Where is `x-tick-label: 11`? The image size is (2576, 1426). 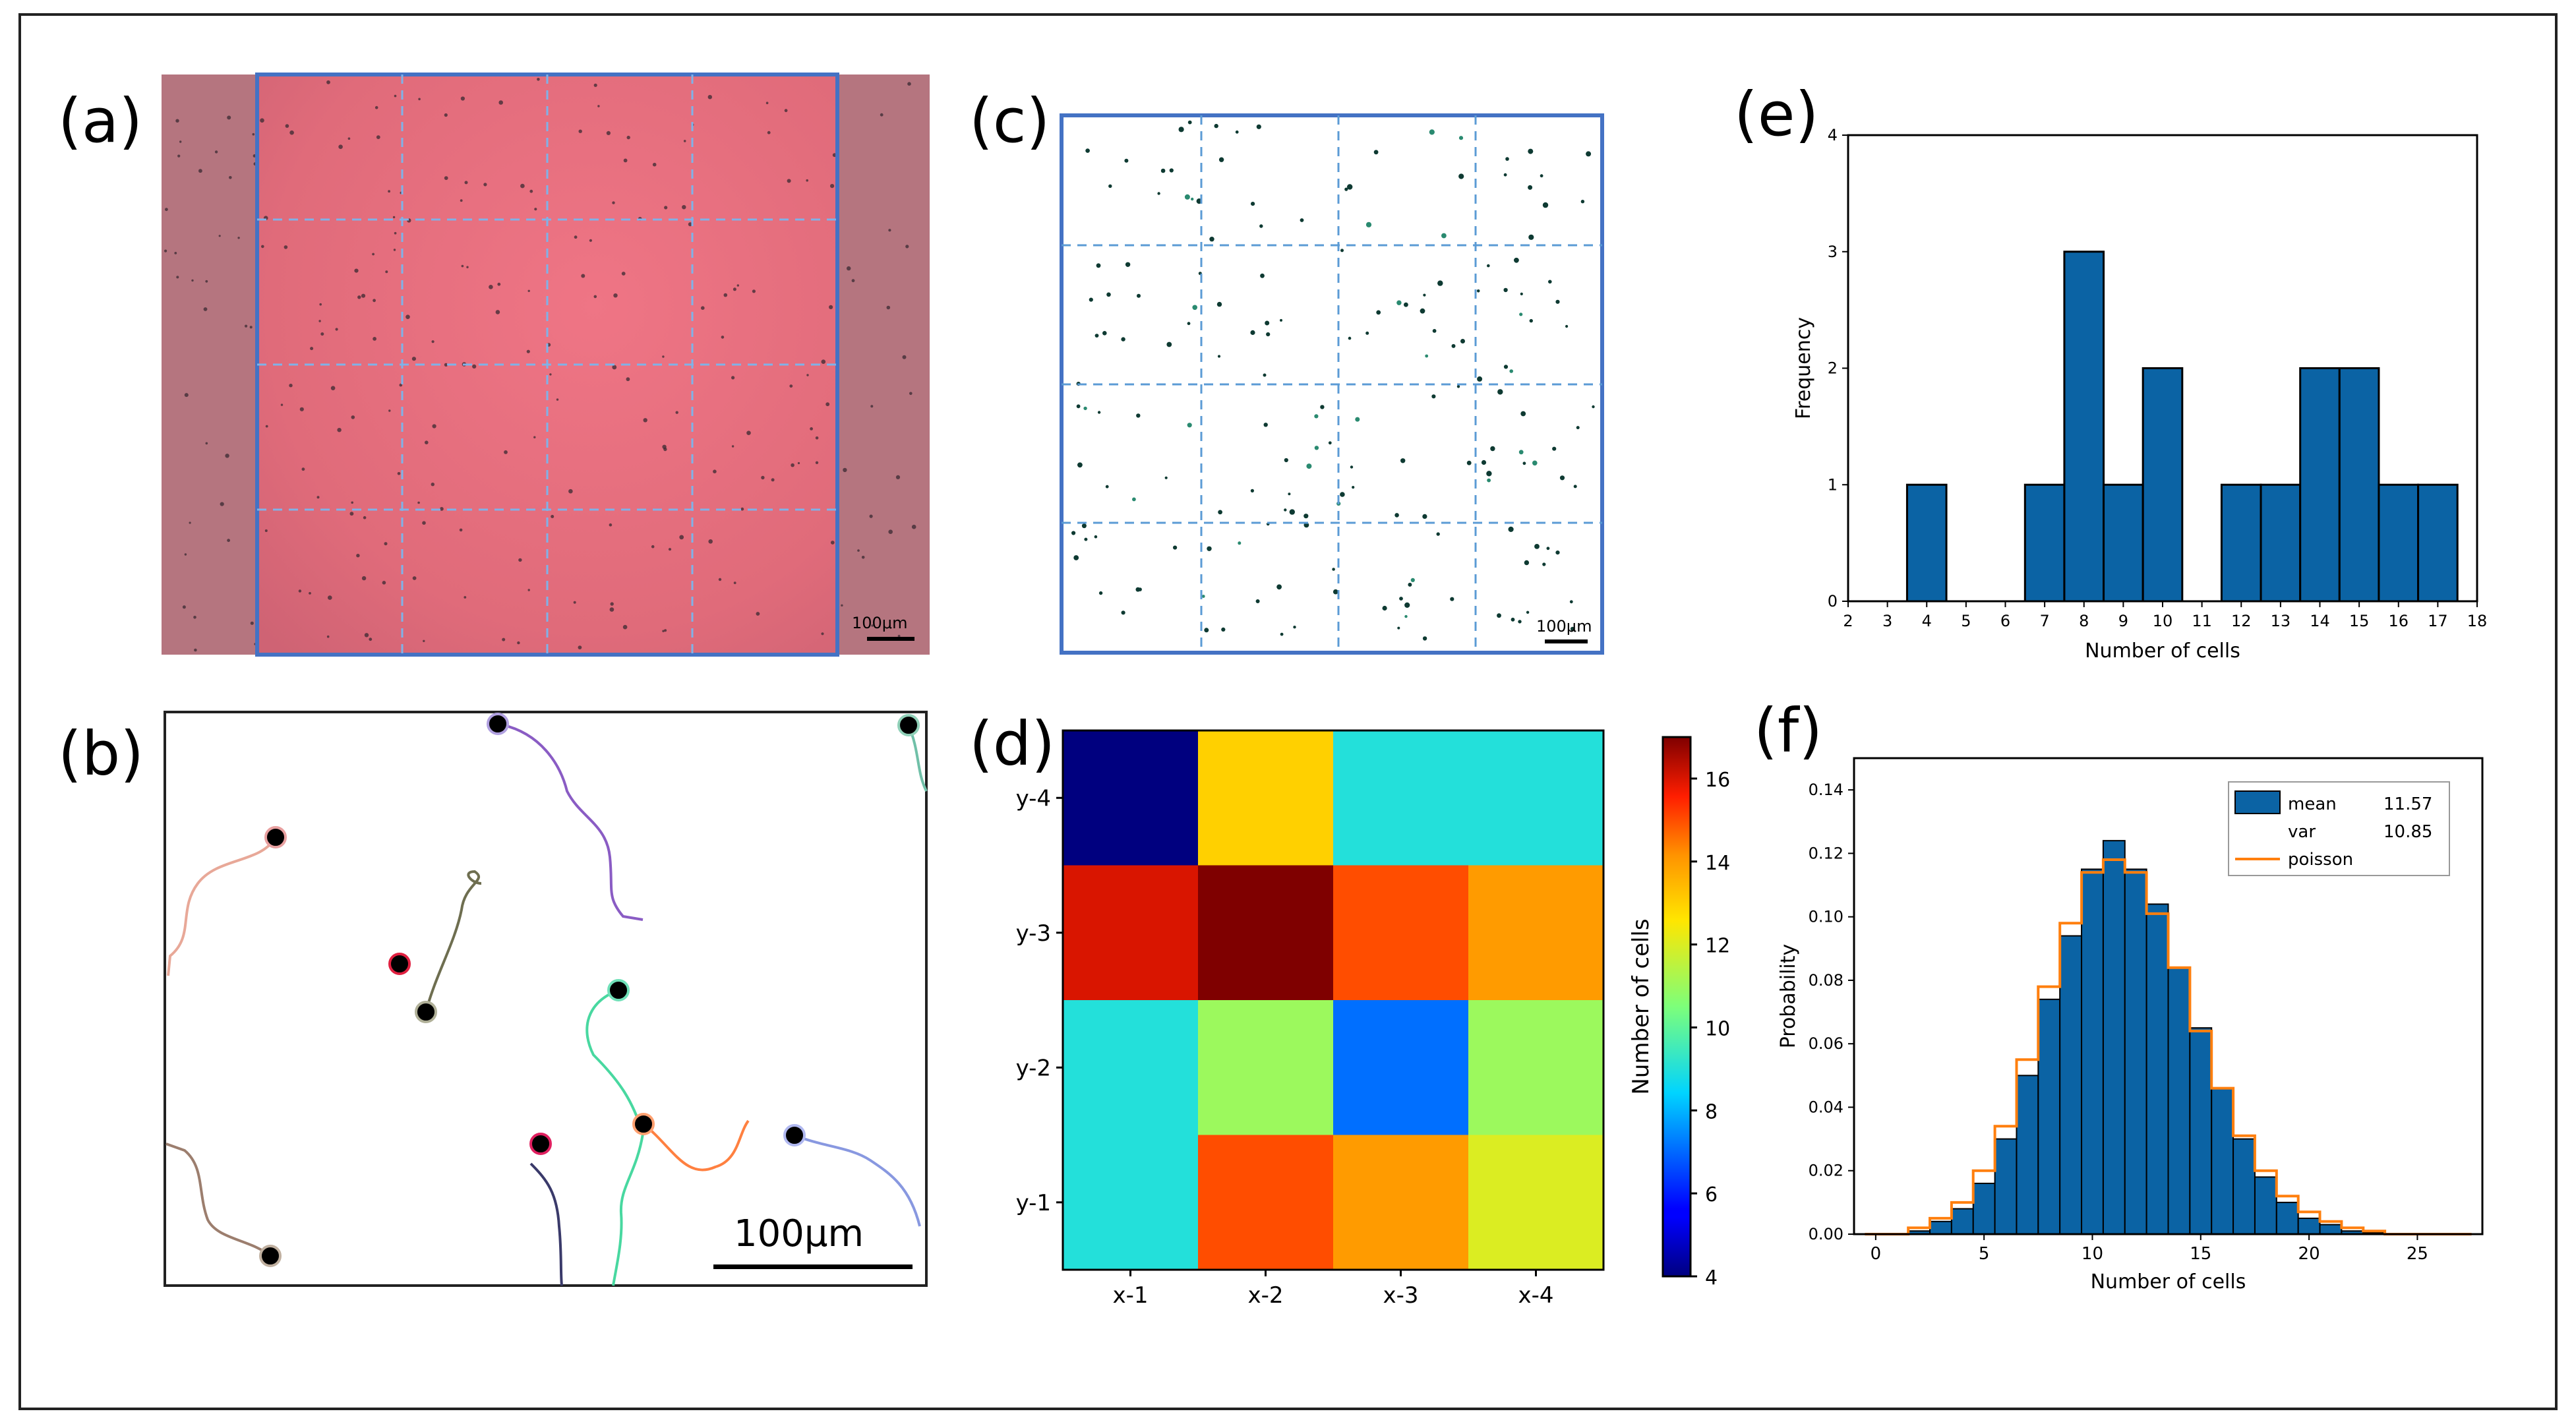
x-tick-label: 11 is located at coordinates (2202, 621).